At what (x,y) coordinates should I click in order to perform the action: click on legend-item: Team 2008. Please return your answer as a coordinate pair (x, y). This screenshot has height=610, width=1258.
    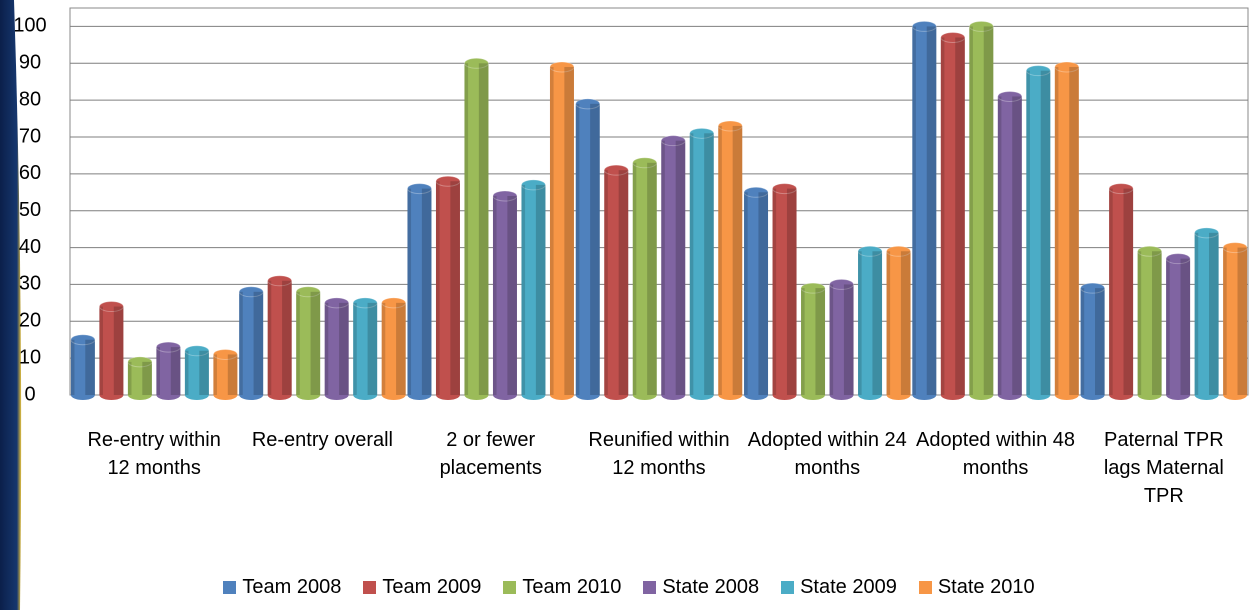
    Looking at the image, I should click on (282, 587).